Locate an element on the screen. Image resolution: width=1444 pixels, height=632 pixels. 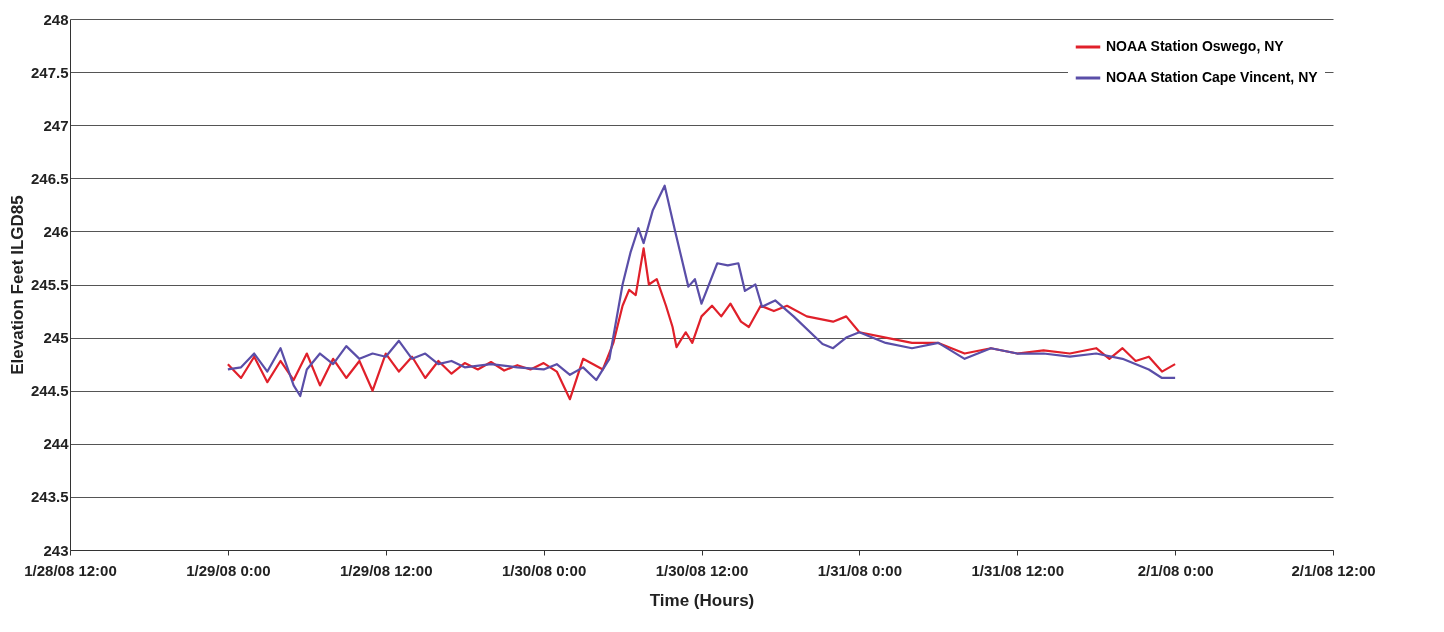
x-tick-label: 1/29/08 12:00 is located at coordinates (386, 570).